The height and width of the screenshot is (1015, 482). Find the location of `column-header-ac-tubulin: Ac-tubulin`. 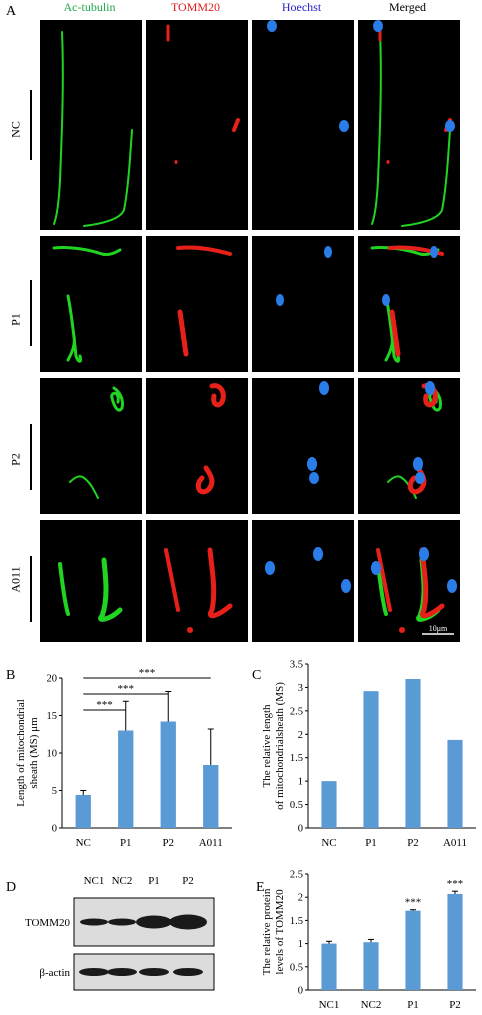

column-header-ac-tubulin: Ac-tubulin is located at coordinates (89, 7).